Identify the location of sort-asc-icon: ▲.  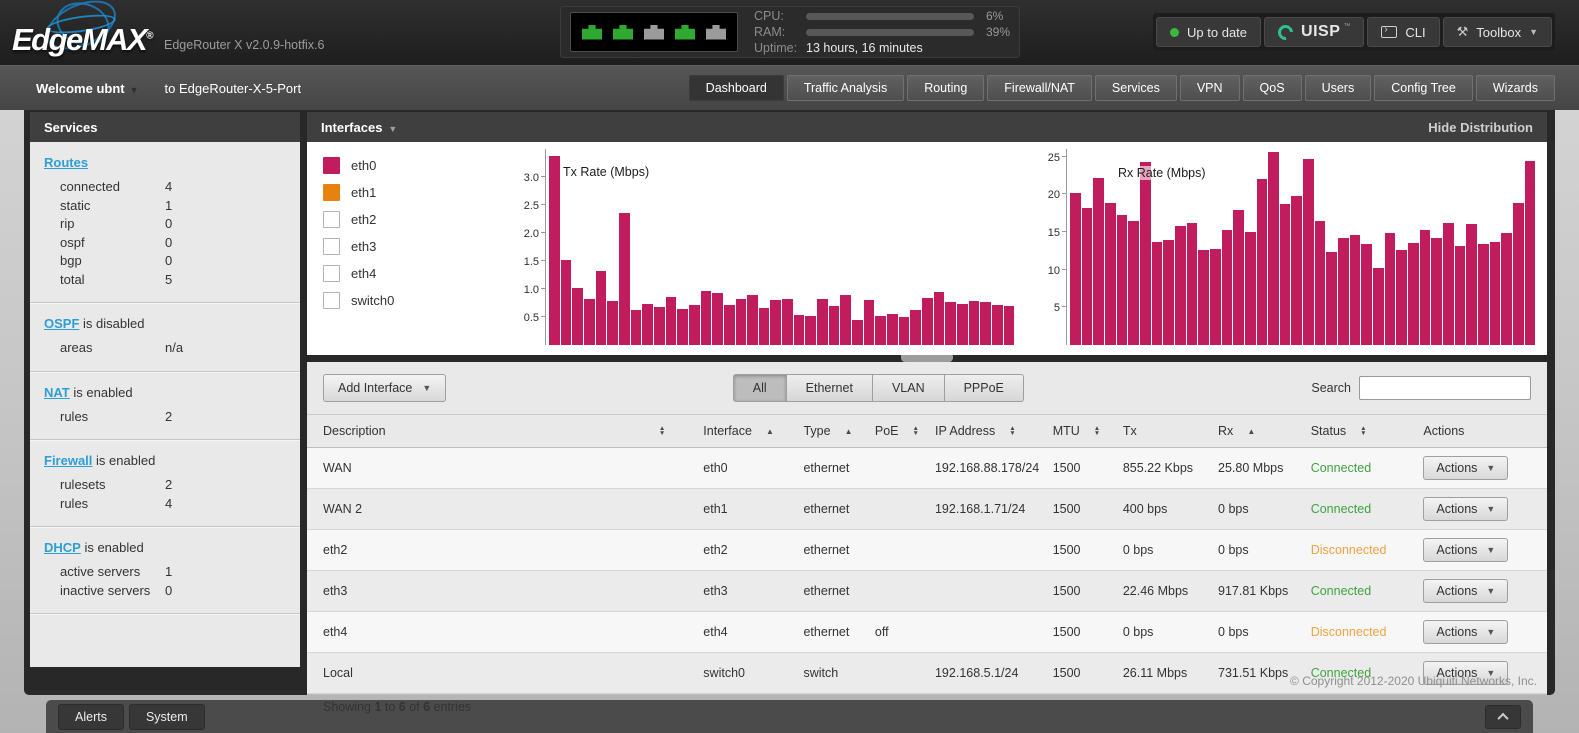
(1251, 431).